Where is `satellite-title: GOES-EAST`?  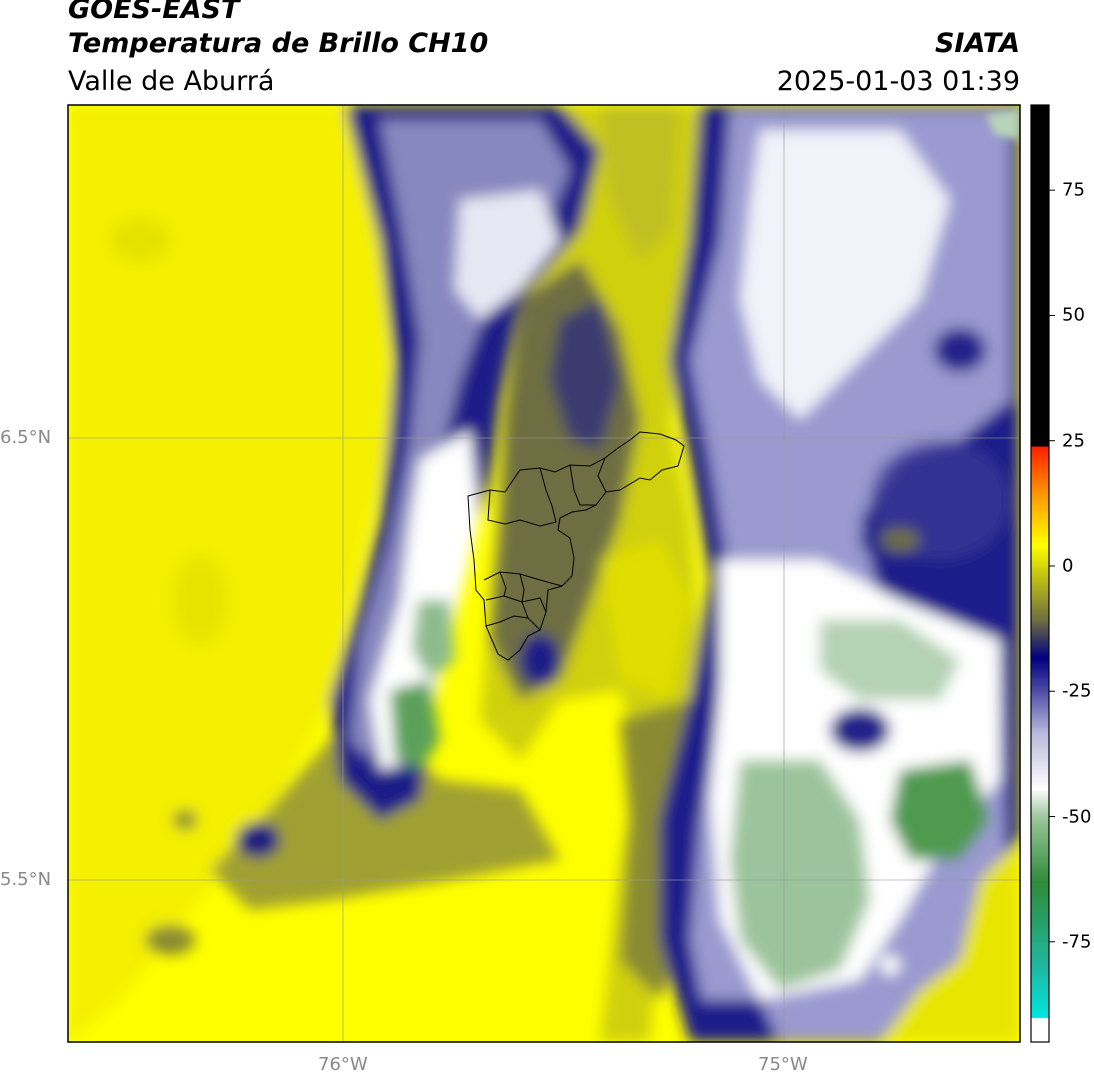
satellite-title: GOES-EAST is located at coordinates (154, 12).